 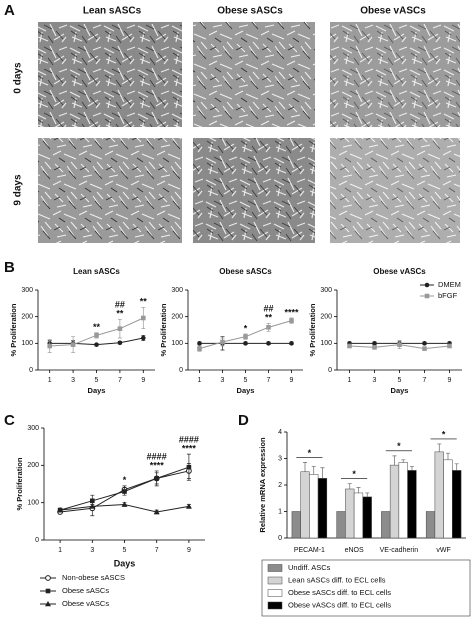 What do you see at coordinates (399, 550) in the screenshot?
I see `x-tick-label: VE-cadherin` at bounding box center [399, 550].